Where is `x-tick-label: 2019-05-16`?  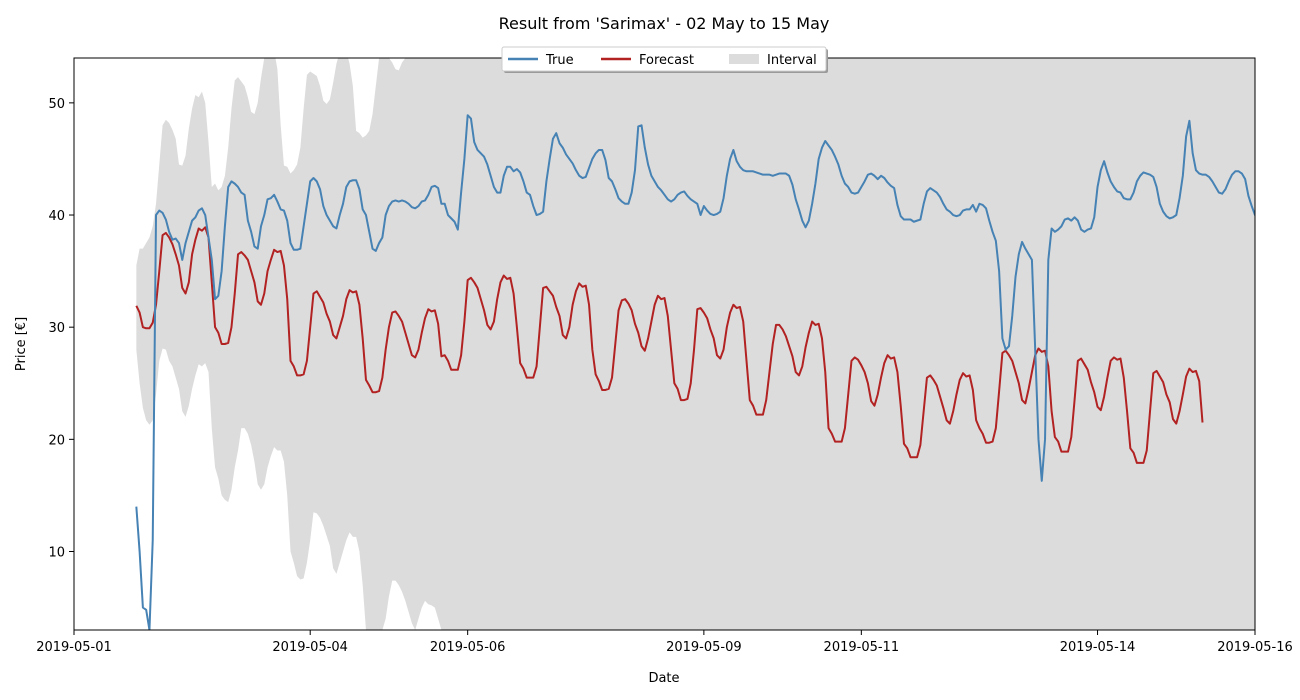 x-tick-label: 2019-05-16 is located at coordinates (1255, 647).